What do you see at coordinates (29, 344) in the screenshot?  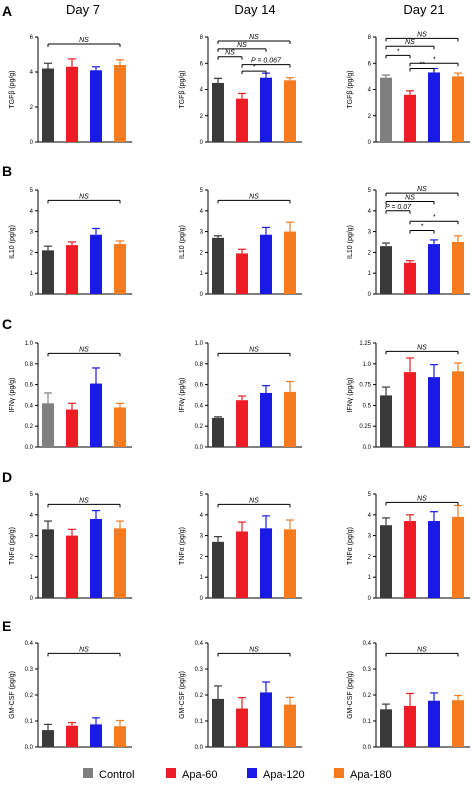 I see `y-tick-label-c-day-7: 1.0` at bounding box center [29, 344].